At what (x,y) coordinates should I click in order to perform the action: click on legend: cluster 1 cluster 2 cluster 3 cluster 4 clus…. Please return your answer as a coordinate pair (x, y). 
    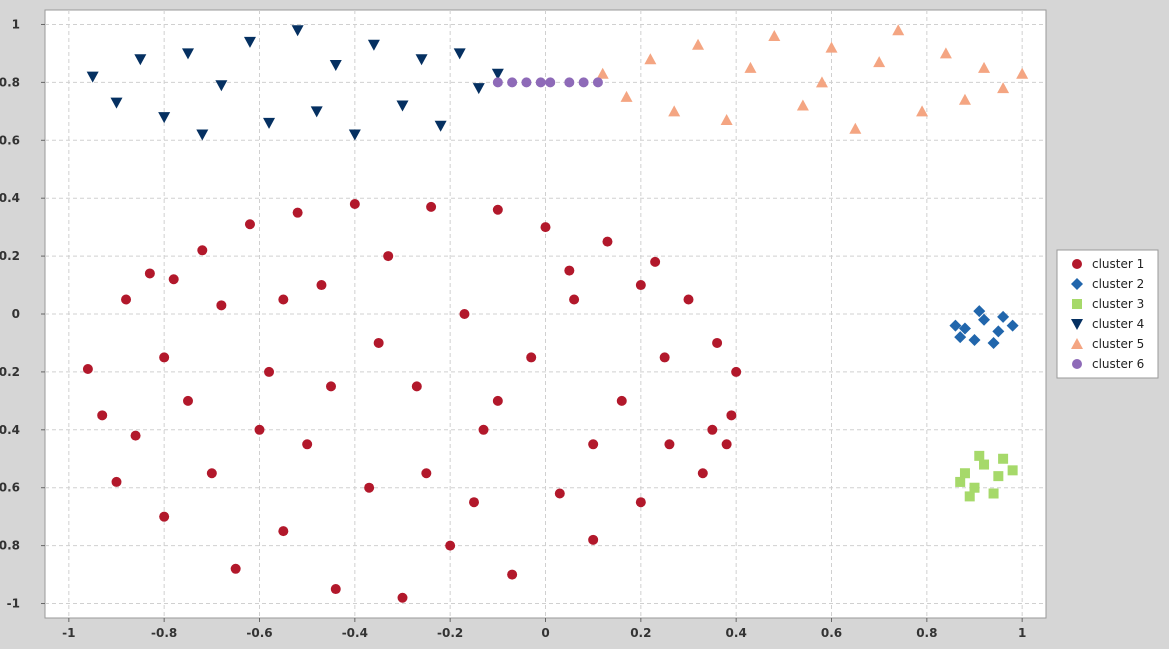
    Looking at the image, I should click on (1107, 314).